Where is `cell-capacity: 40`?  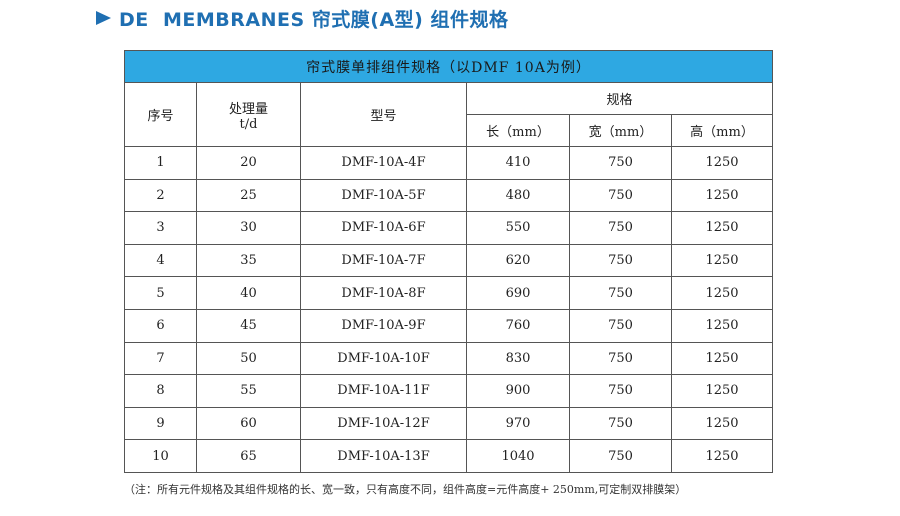
cell-capacity: 40 is located at coordinates (248, 293).